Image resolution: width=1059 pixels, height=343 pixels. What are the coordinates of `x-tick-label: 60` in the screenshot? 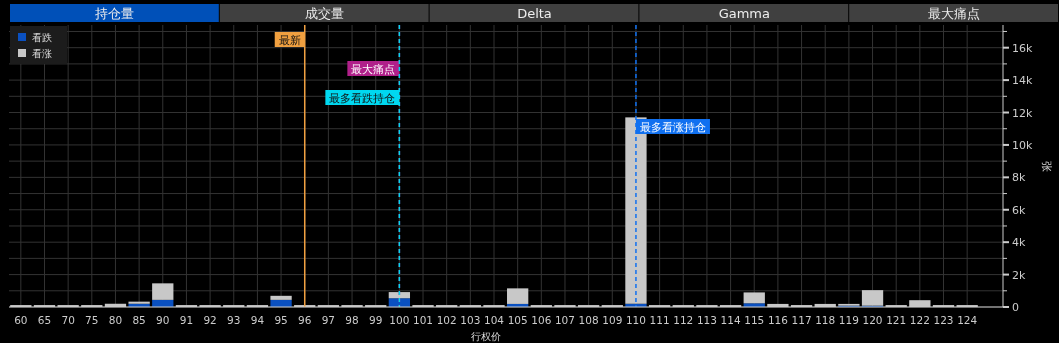 It's located at (21, 320).